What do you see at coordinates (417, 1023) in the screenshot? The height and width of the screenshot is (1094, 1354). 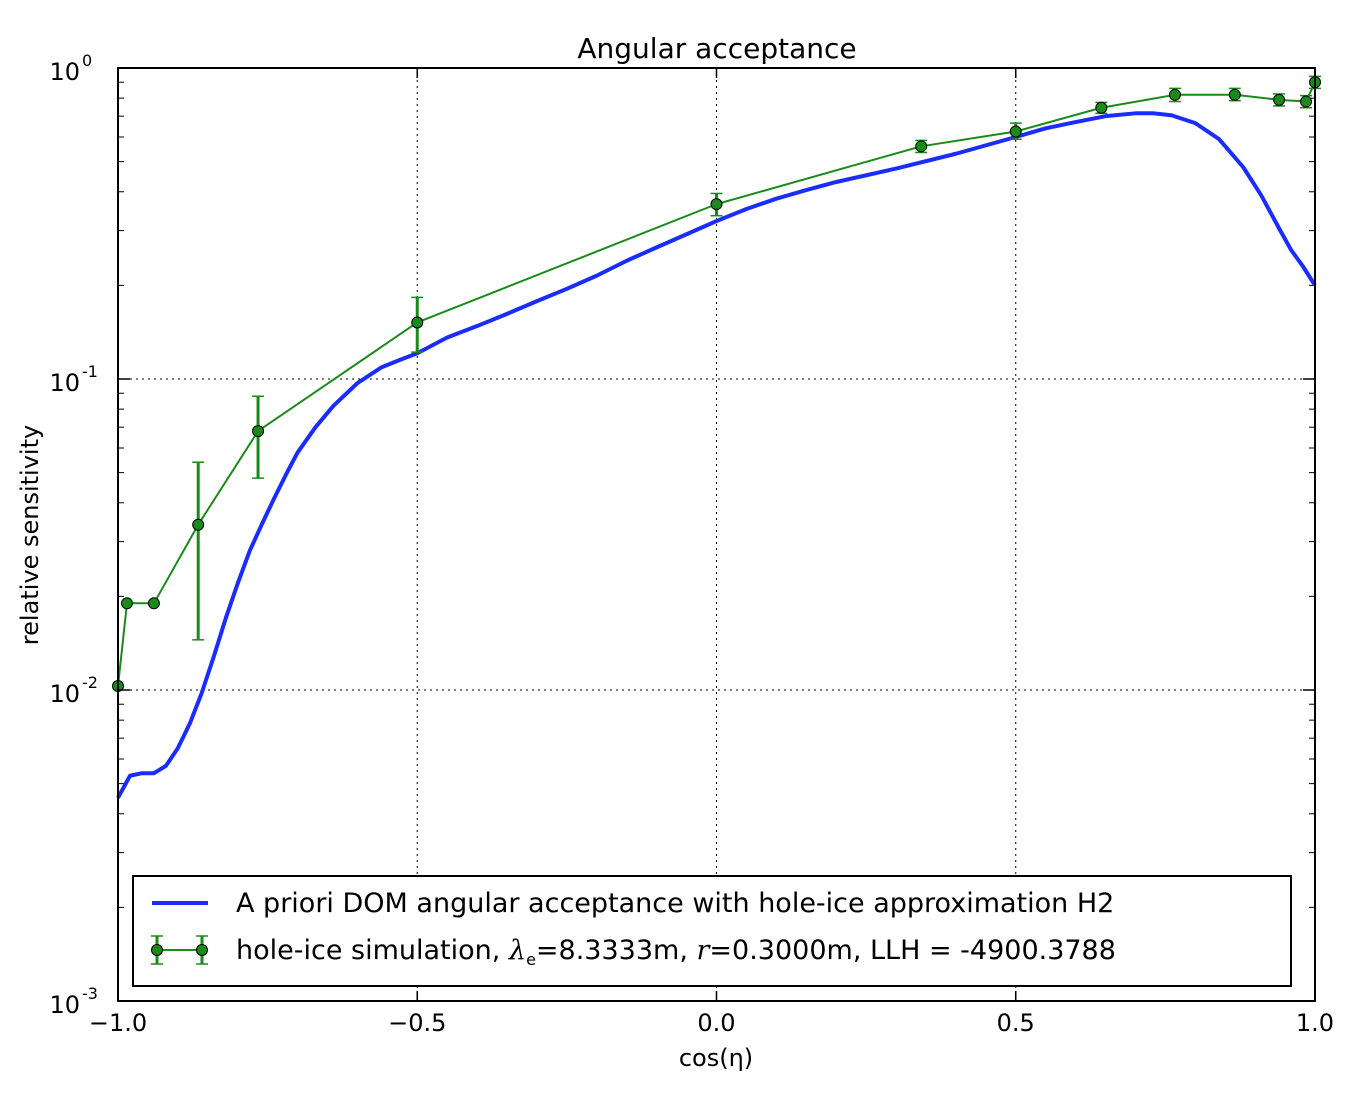 I see `x-tick-label: −0.5` at bounding box center [417, 1023].